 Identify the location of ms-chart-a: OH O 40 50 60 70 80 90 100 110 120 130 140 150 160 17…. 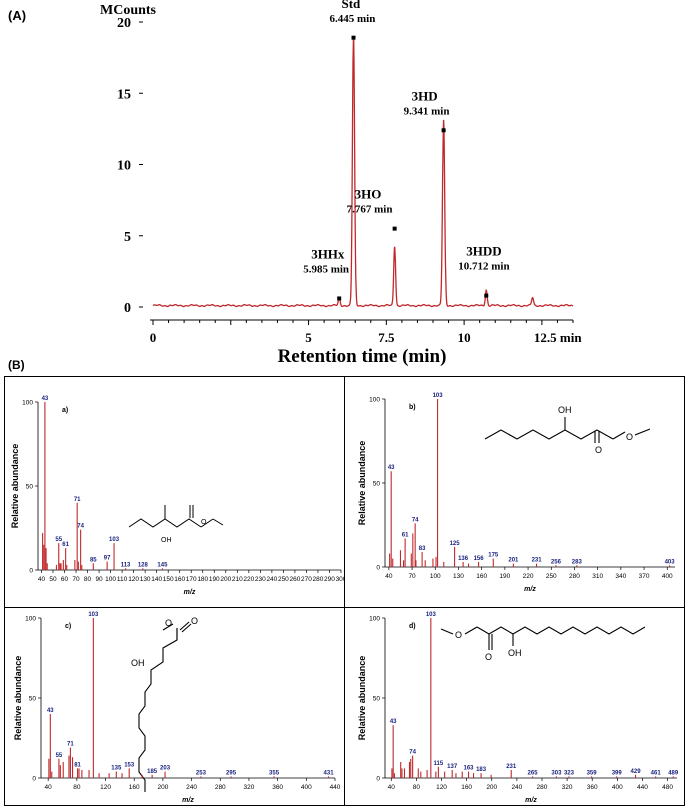
(177, 496).